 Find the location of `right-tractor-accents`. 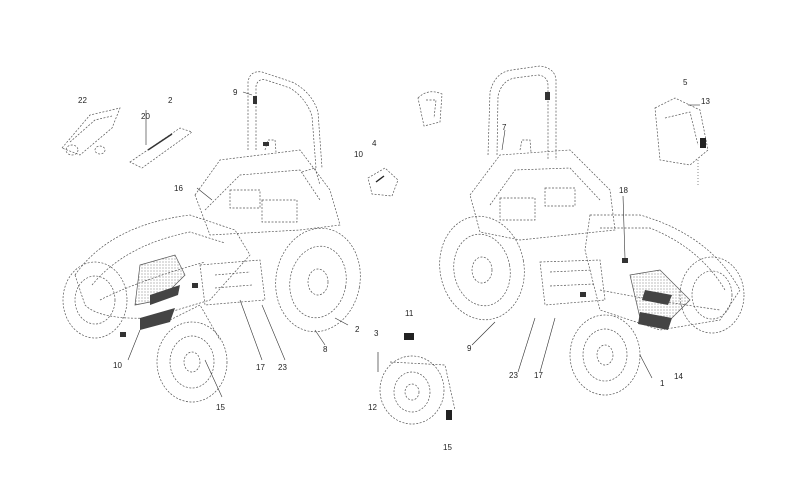

right-tractor-accents is located at coordinates (586, 194).